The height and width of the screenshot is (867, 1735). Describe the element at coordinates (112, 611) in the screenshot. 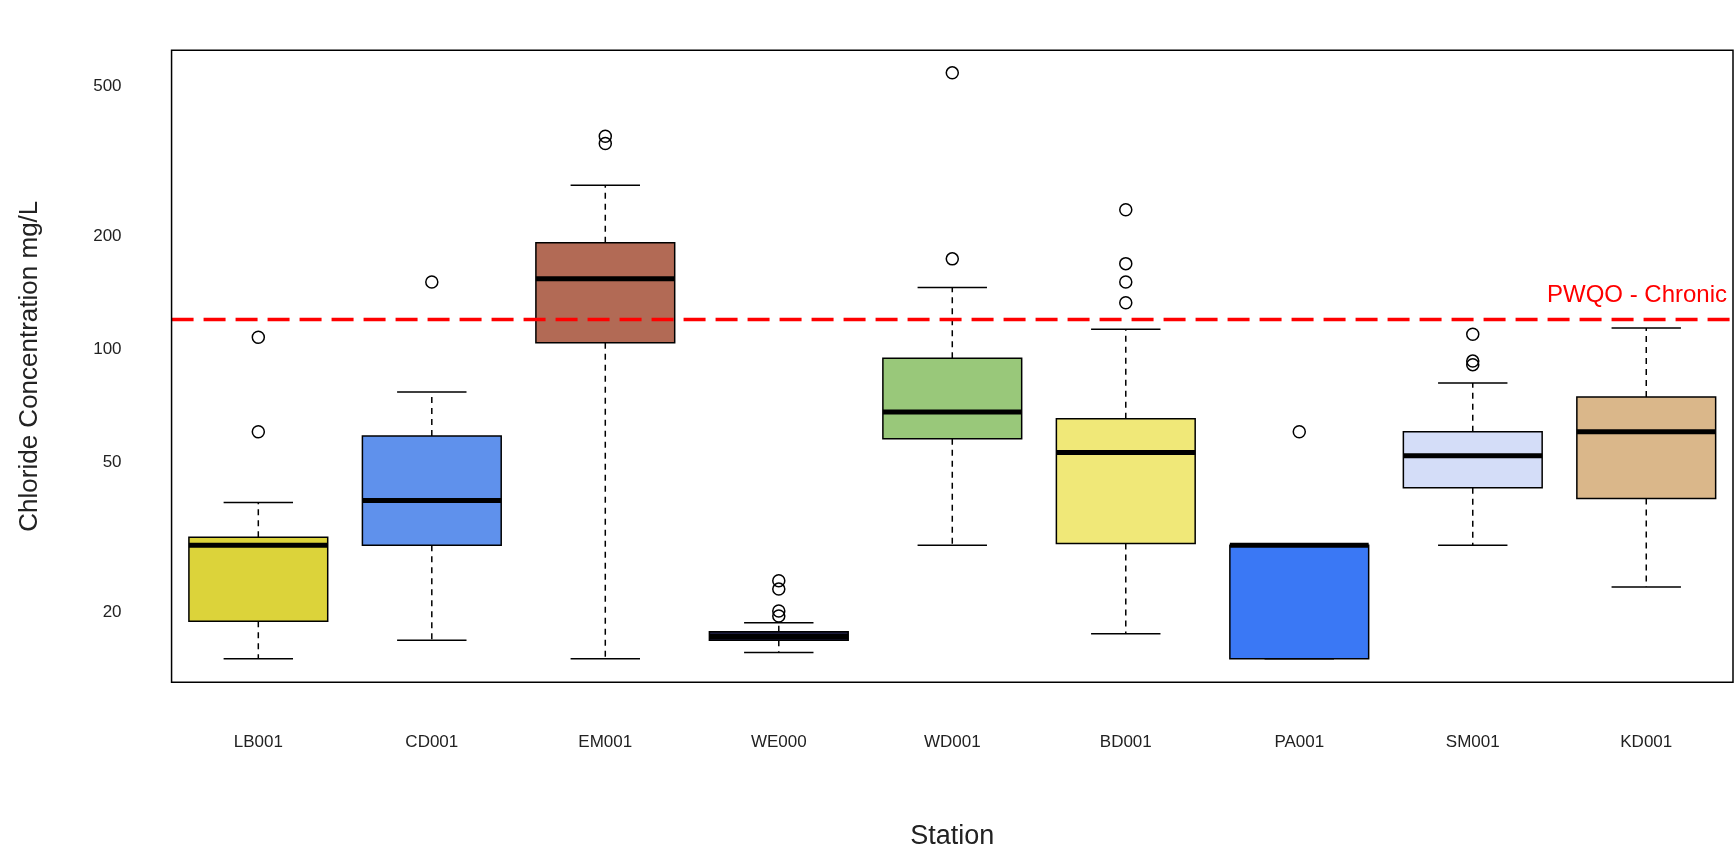

I see `y-tick-label: 20` at that location.